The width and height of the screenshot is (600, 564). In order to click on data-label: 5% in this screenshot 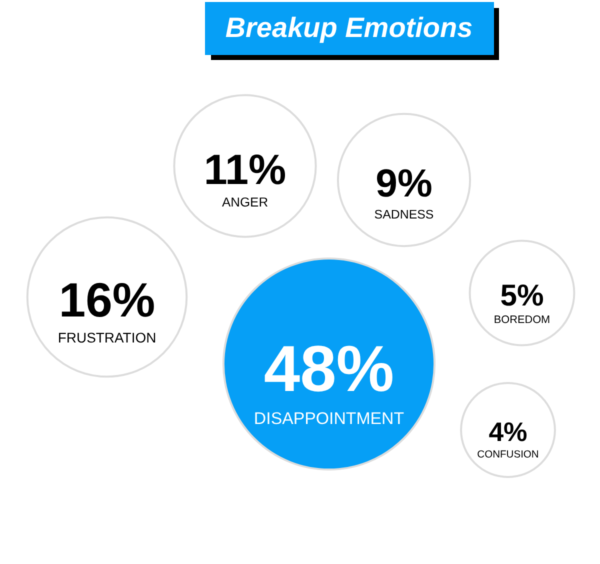, I will do `click(522, 296)`.